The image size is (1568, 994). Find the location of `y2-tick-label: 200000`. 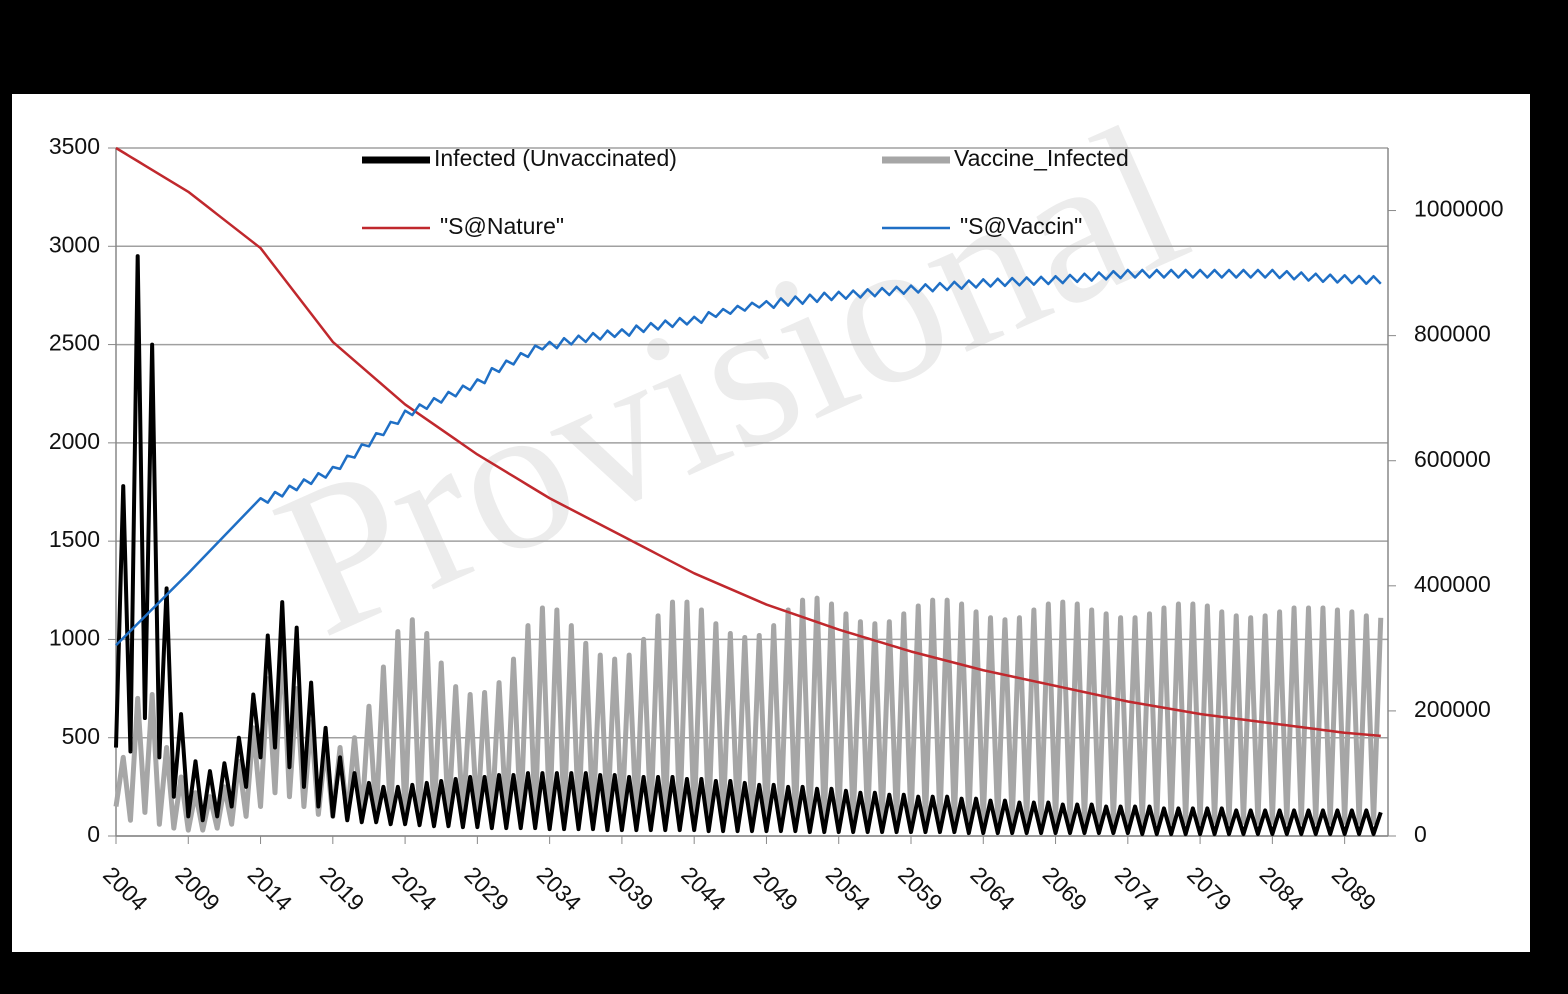

y2-tick-label: 200000 is located at coordinates (1452, 709).